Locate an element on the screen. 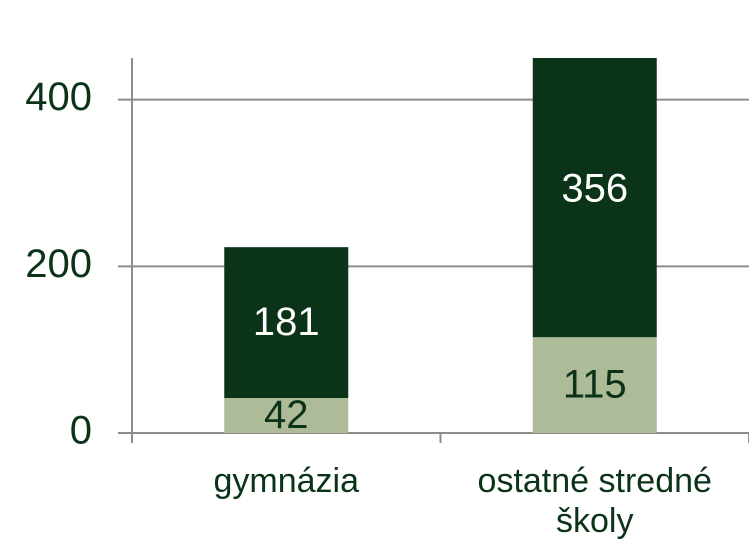 This screenshot has height=552, width=749. y-tick-label: 0 is located at coordinates (81, 431).